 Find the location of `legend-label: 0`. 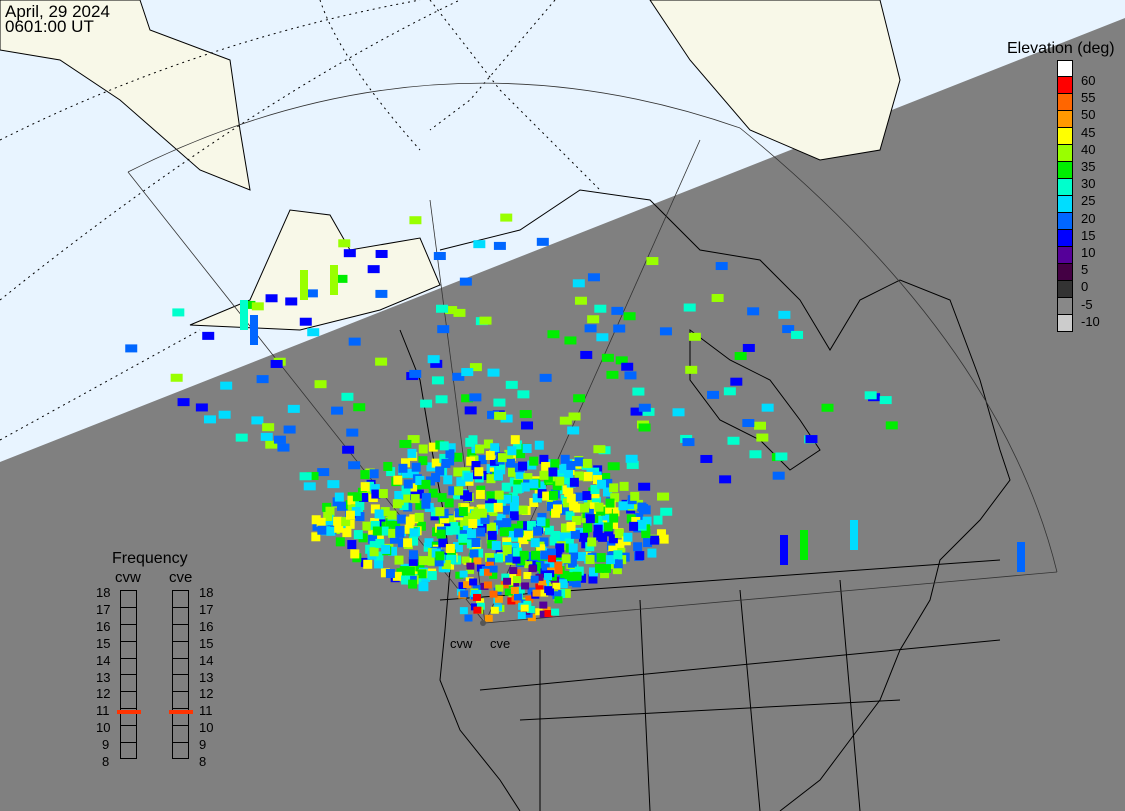

legend-label: 0 is located at coordinates (1085, 287).